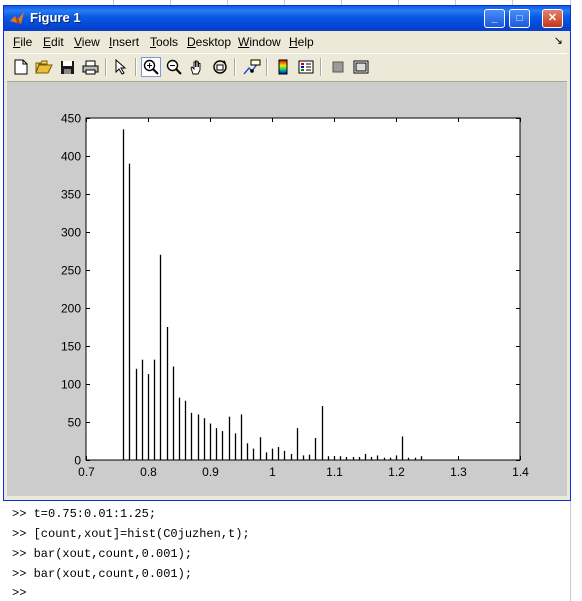 Image resolution: width=582 pixels, height=601 pixels. Describe the element at coordinates (55, 17) in the screenshot. I see `window-title: Figure 1` at that location.